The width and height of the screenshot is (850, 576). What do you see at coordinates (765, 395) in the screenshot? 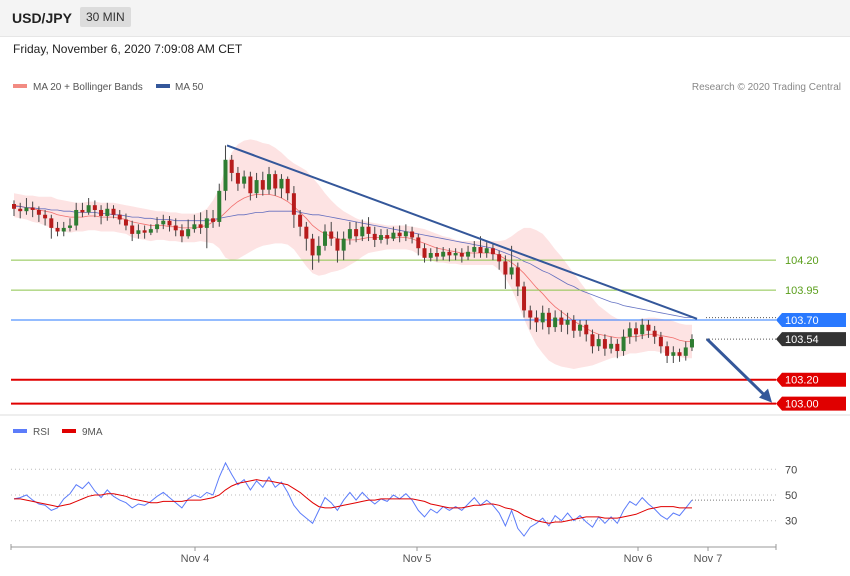
I see `forecast-arrow-head` at bounding box center [765, 395].